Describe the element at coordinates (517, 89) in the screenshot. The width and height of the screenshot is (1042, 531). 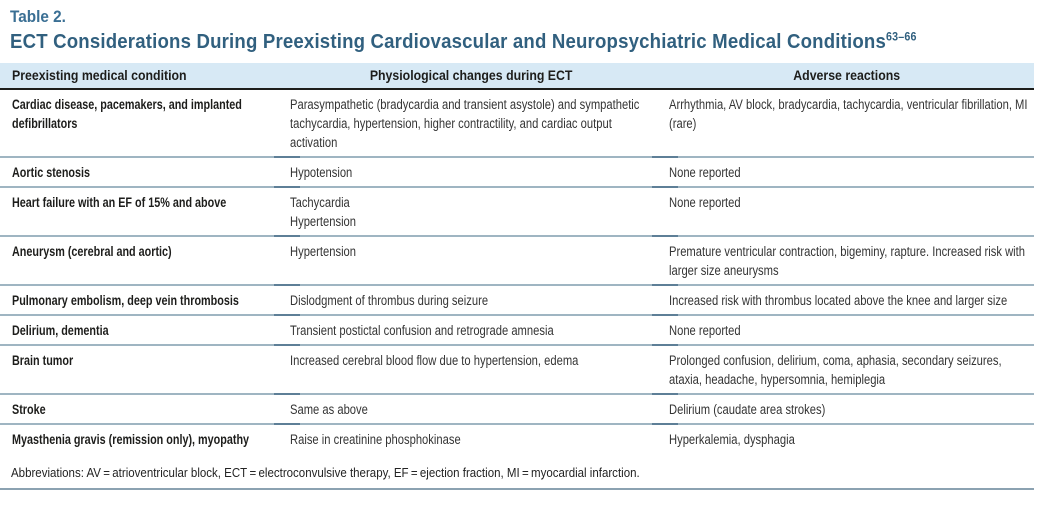
I see `header-divider` at that location.